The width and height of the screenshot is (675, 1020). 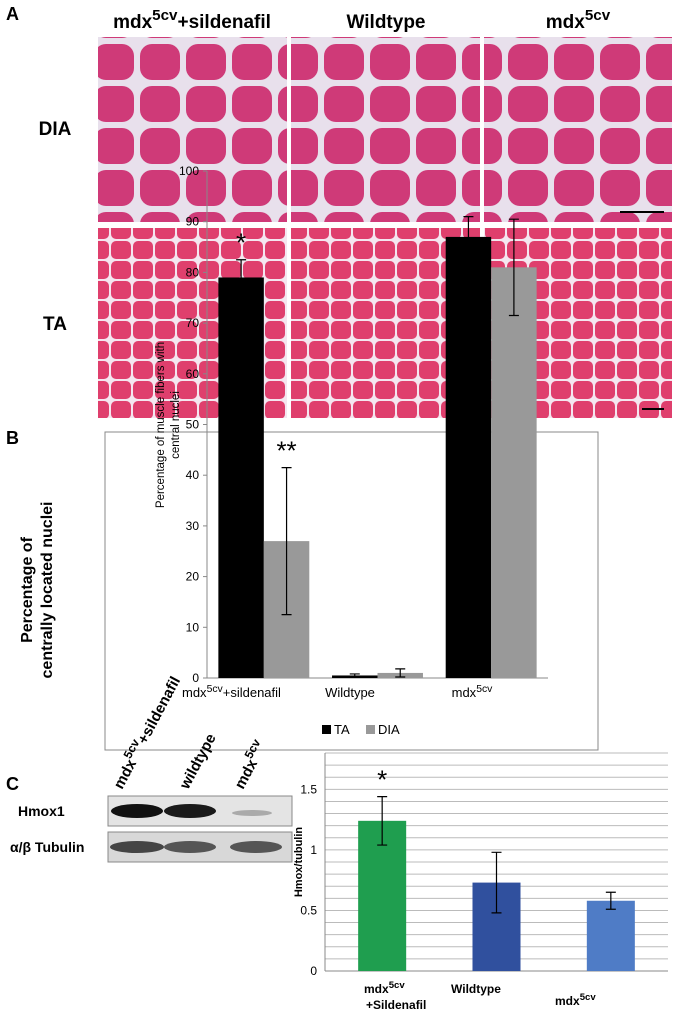 What do you see at coordinates (193, 425) in the screenshot?
I see `y-tick-label: 50` at bounding box center [193, 425].